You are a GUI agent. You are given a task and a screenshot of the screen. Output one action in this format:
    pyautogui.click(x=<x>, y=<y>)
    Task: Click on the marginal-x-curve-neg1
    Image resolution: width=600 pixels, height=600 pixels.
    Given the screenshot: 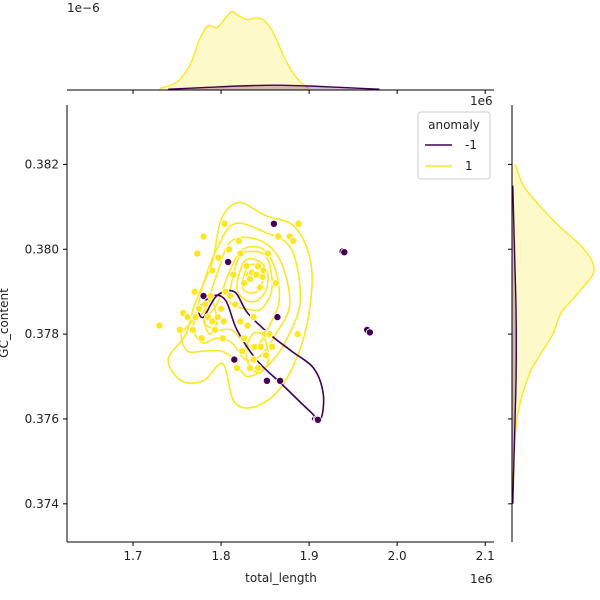 What is the action you would take?
    pyautogui.click(x=274, y=87)
    